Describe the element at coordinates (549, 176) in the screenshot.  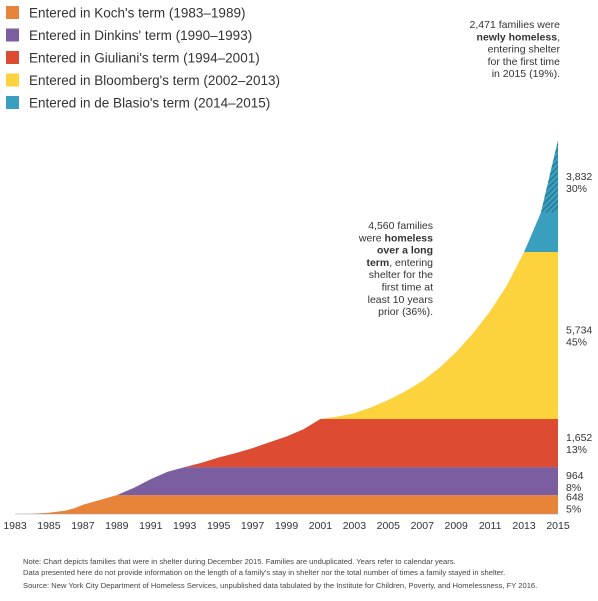
I see `area-newly-homeless-hatch` at that location.